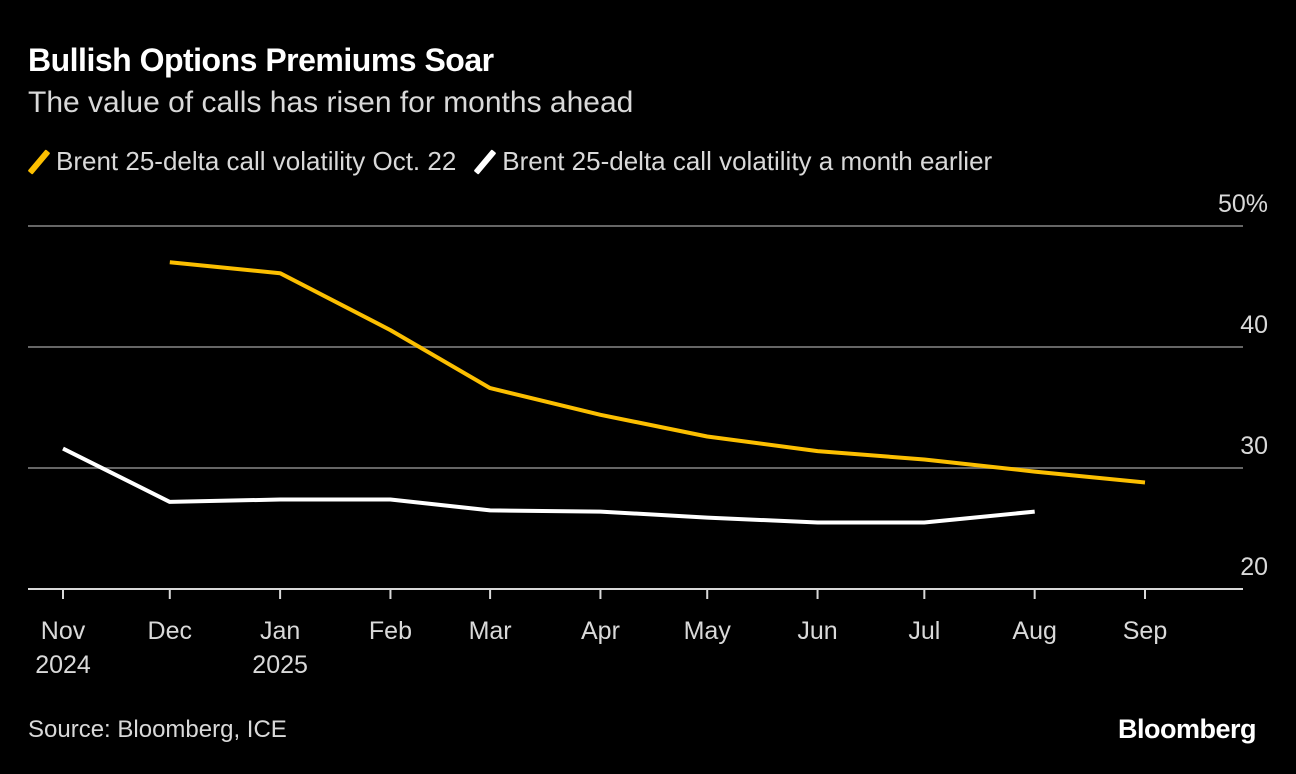 This screenshot has height=774, width=1296. What do you see at coordinates (261, 60) in the screenshot?
I see `chart-title: Bullish Options Premiums Soar` at bounding box center [261, 60].